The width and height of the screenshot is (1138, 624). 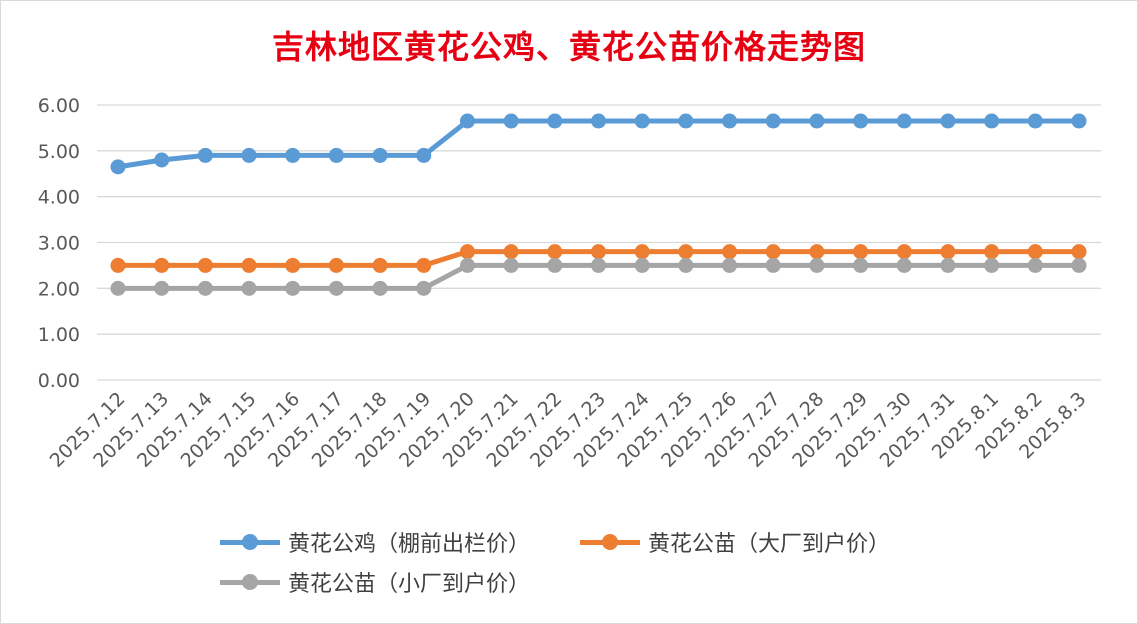 What do you see at coordinates (59, 335) in the screenshot?
I see `y-tick-label-1: 1.00` at bounding box center [59, 335].